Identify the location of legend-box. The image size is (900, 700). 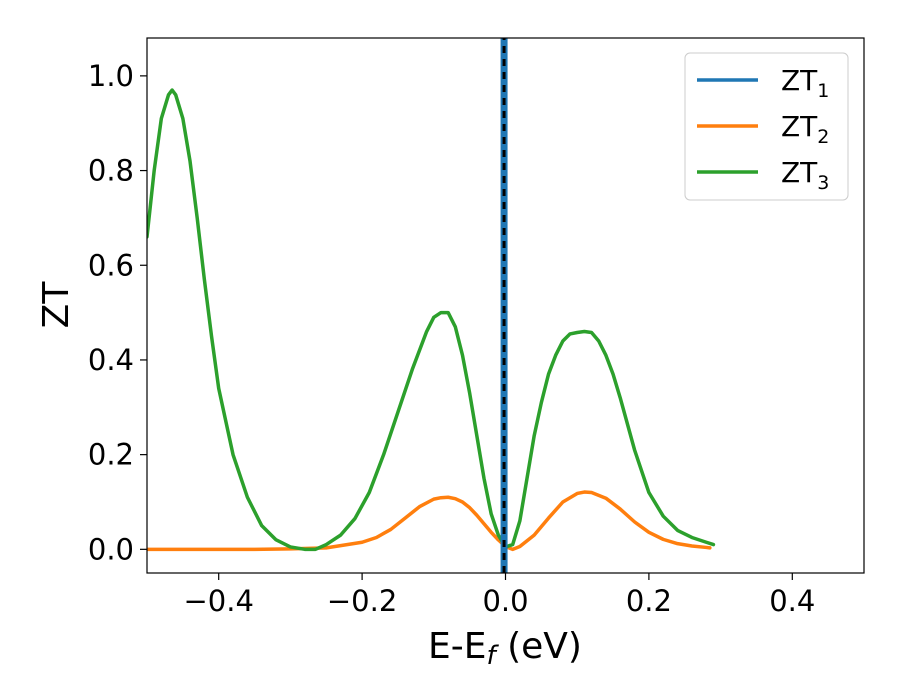
(766, 126).